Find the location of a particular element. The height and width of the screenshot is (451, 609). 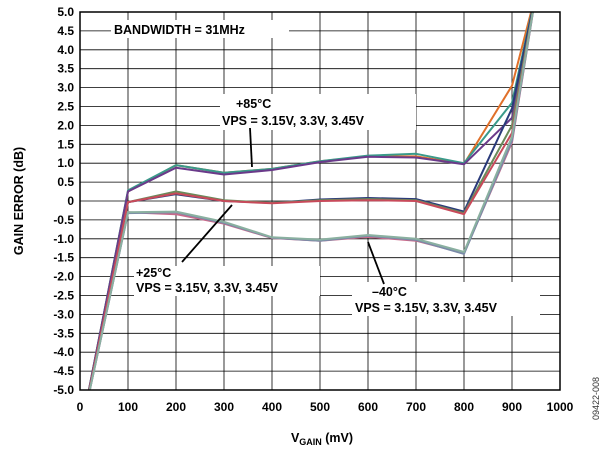

x-tick-label: 1000 is located at coordinates (560, 407).